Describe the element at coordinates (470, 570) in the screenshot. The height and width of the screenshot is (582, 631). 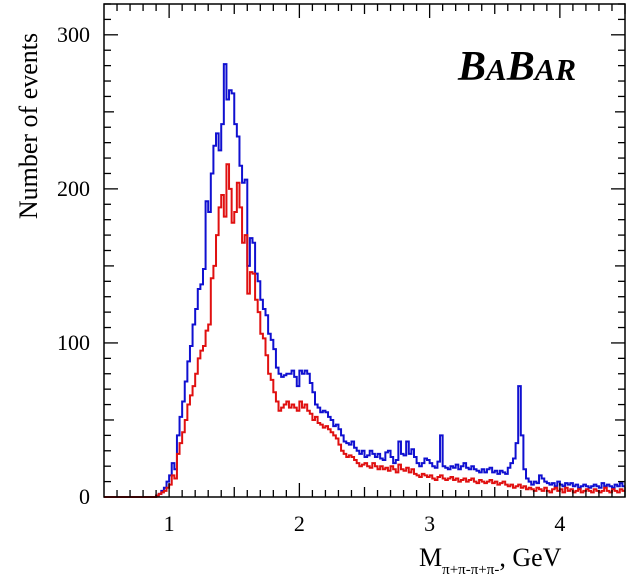
I see `x-axis-label-sub: π+π-π+π-` at that location.